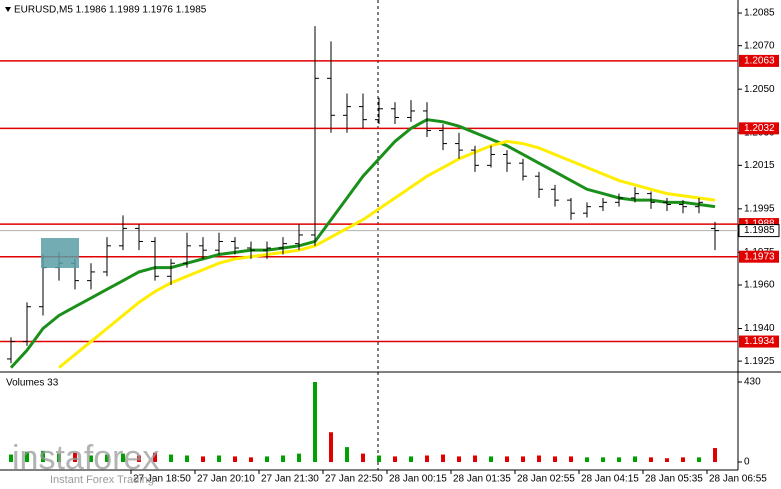 This screenshot has width=781, height=489. Describe the element at coordinates (759, 328) in the screenshot. I see `y-tick-label: 1.1940` at that location.